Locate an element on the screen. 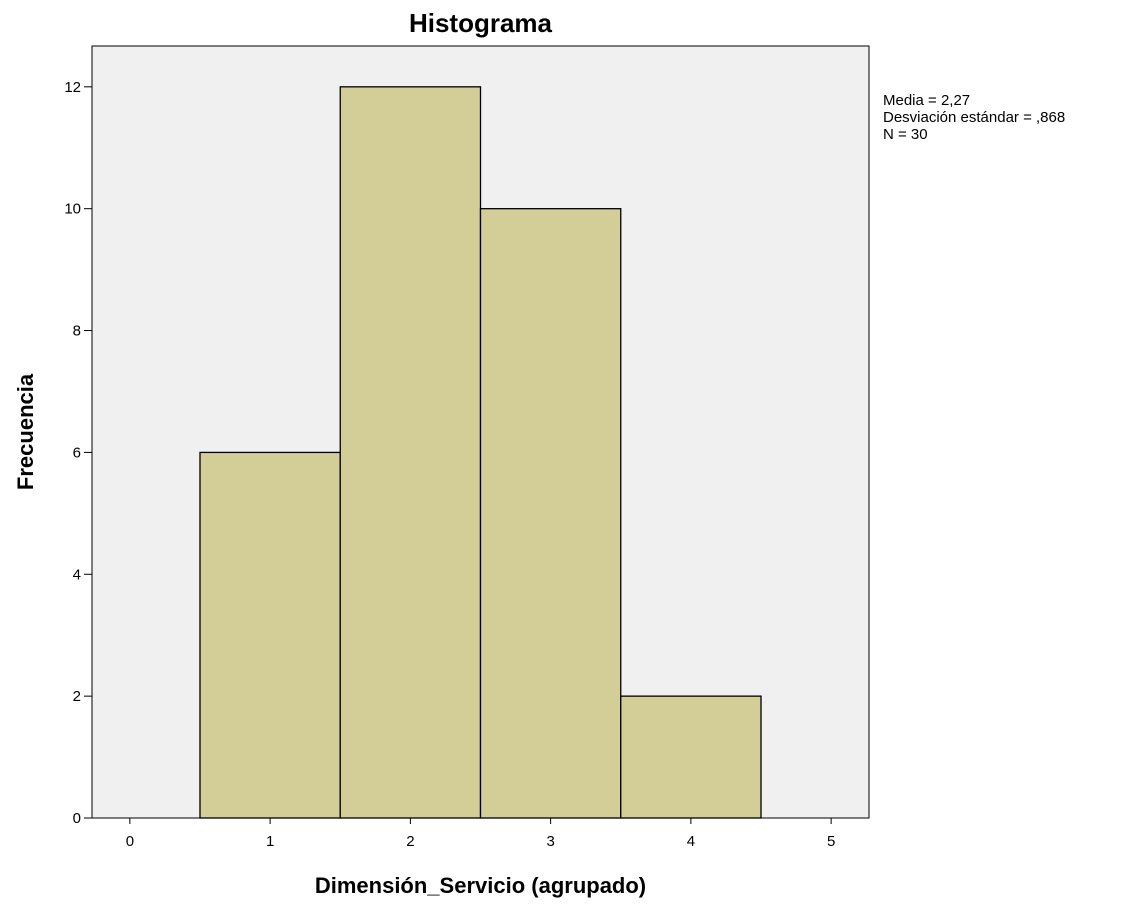 The image size is (1143, 904). chart-title: Histograma is located at coordinates (481, 23).